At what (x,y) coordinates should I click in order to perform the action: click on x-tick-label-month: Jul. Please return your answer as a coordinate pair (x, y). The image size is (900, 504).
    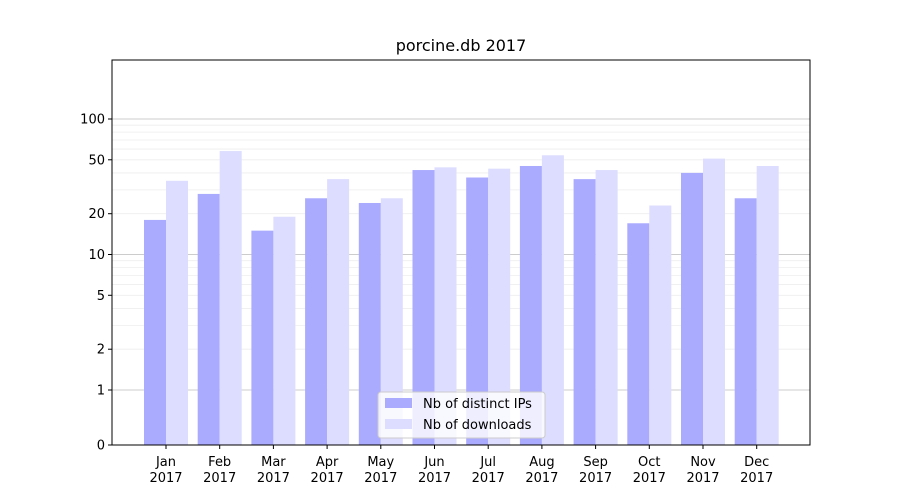
    Looking at the image, I should click on (487, 462).